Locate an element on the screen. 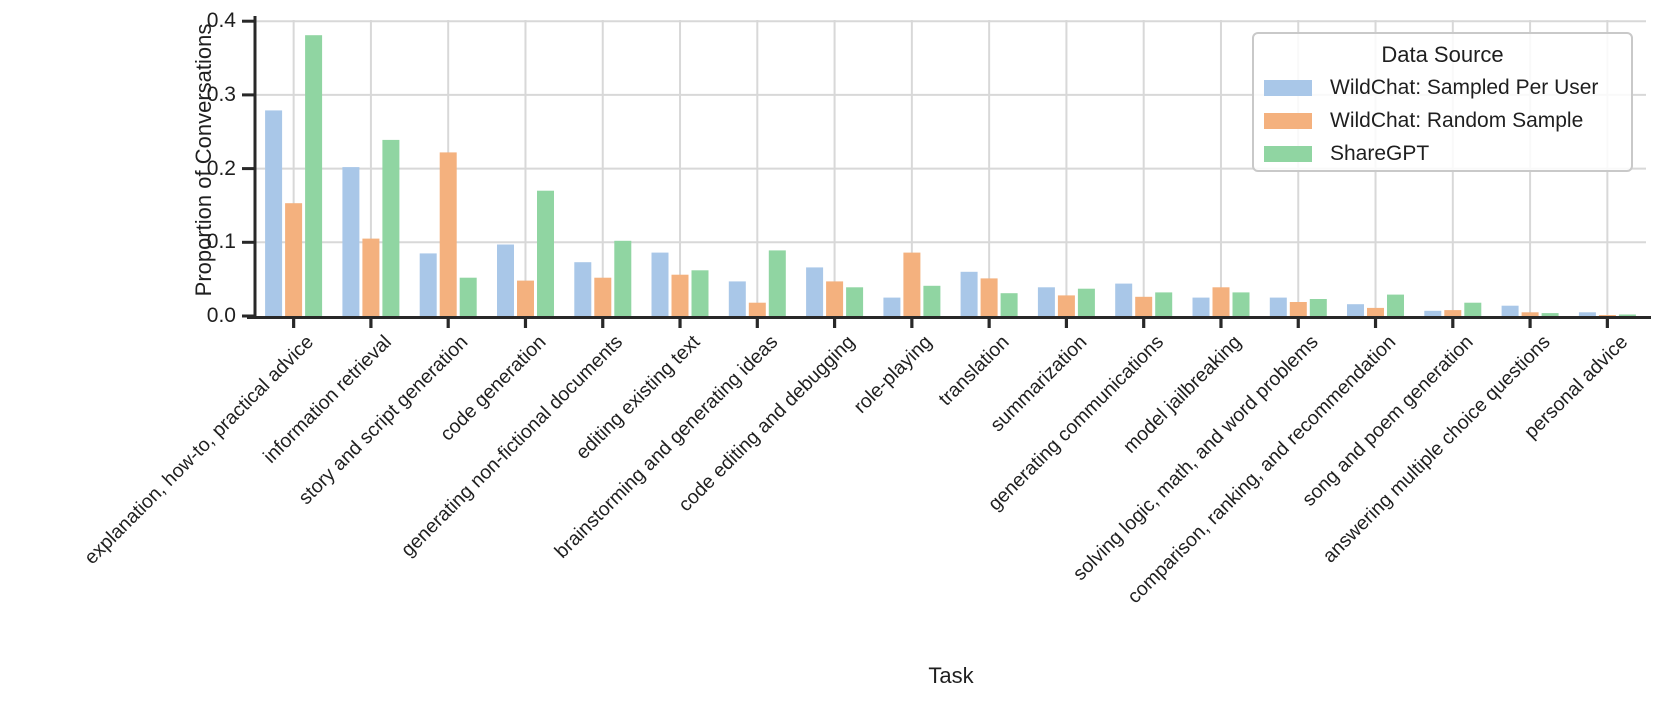 The height and width of the screenshot is (707, 1660). y-tick-label: 0.0 is located at coordinates (221, 315).